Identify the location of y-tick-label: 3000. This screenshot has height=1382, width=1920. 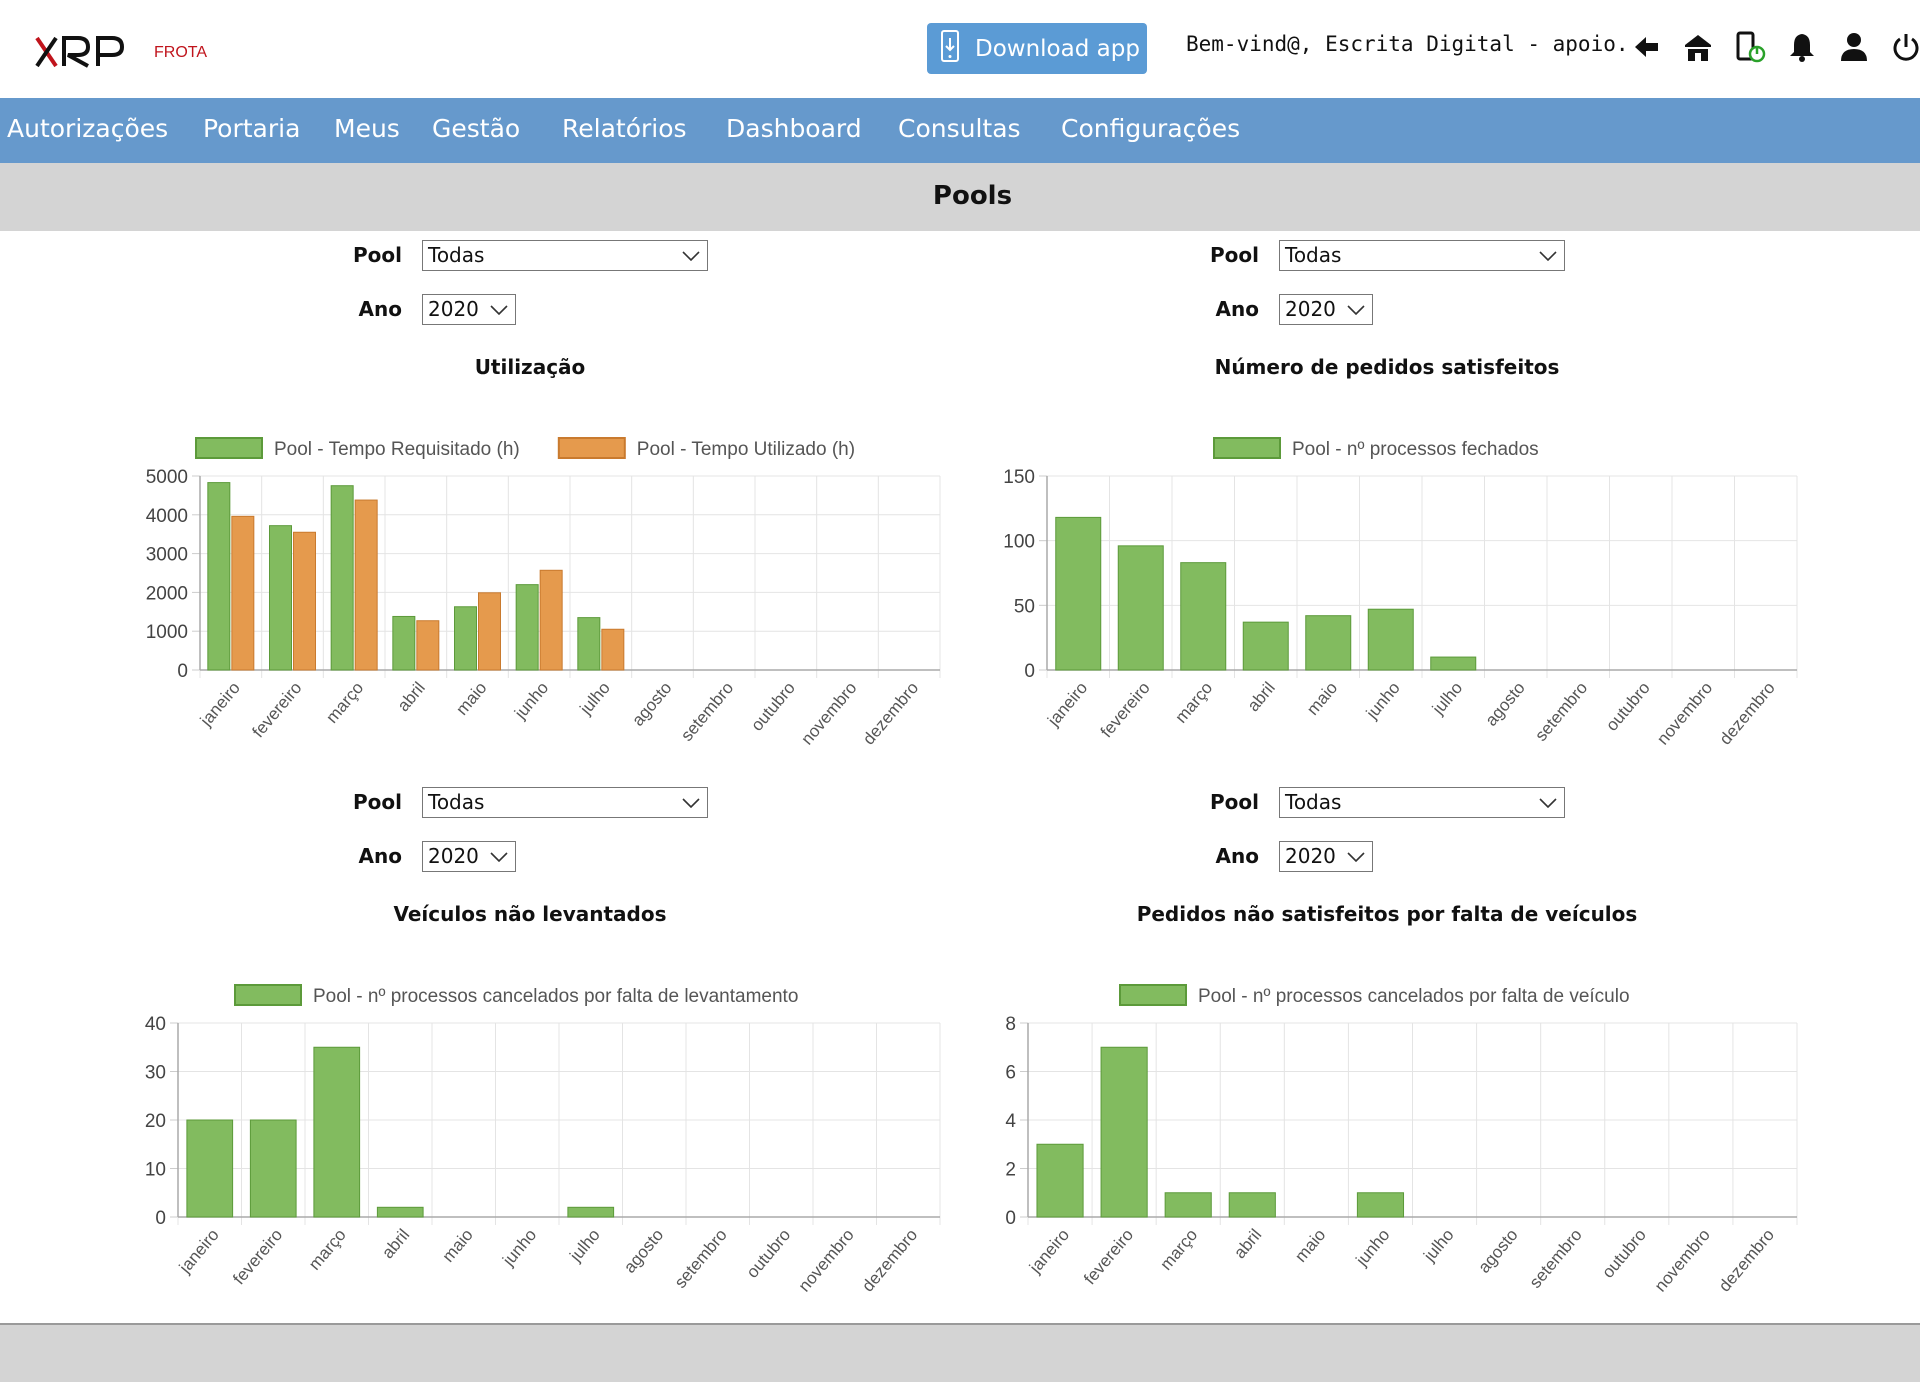
(167, 555).